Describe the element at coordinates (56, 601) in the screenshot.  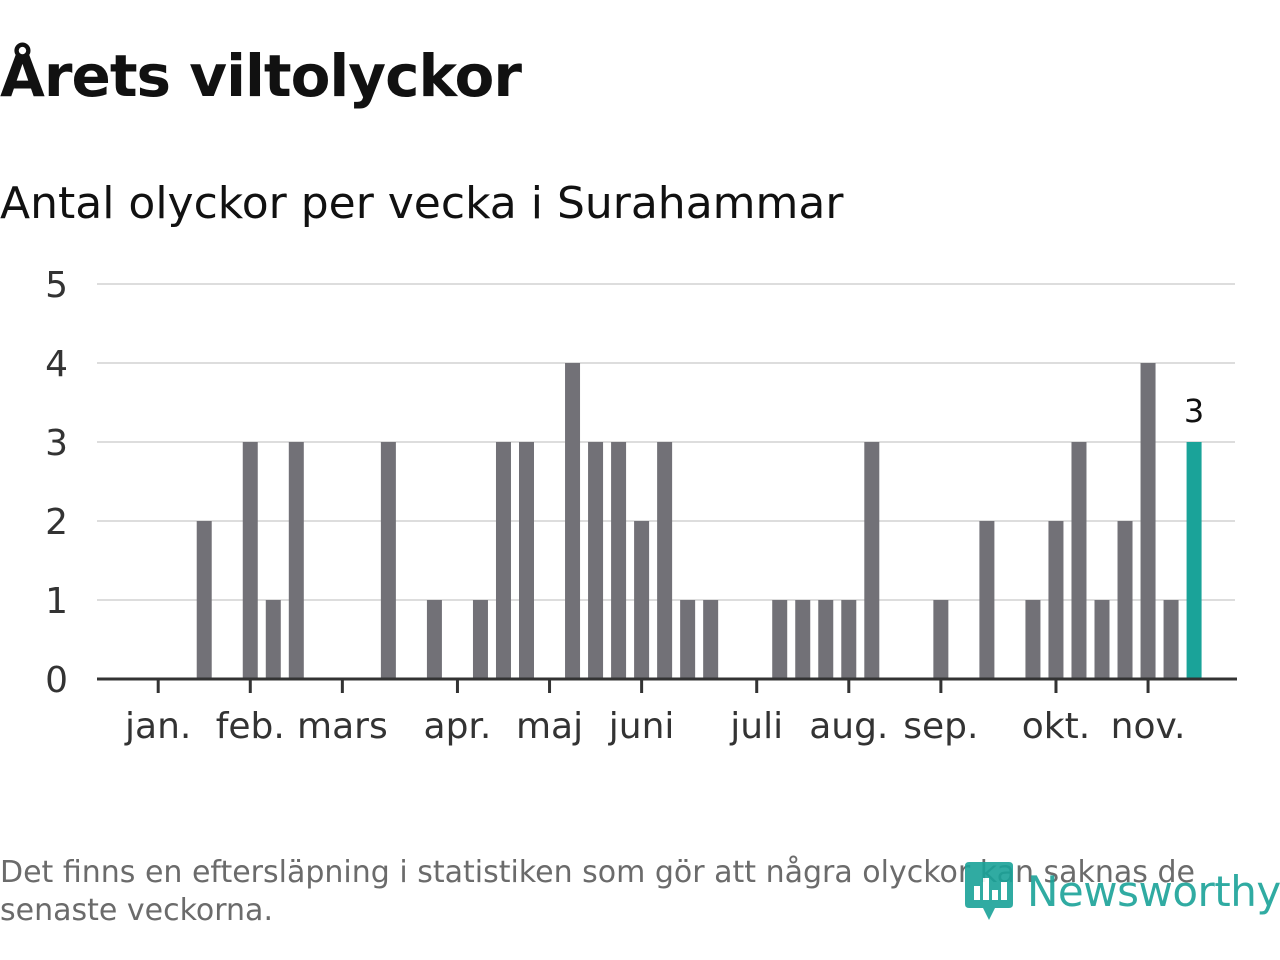
I see `y-tick-label: 1` at that location.